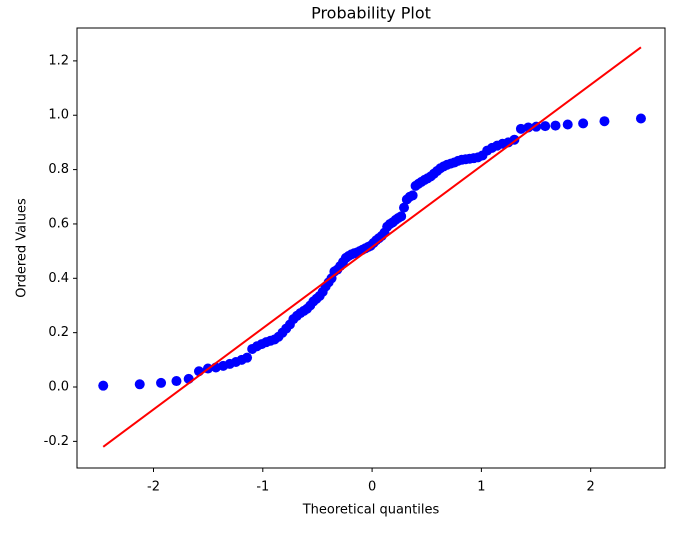 This screenshot has width=676, height=535. Describe the element at coordinates (58, 223) in the screenshot. I see `y-tick-label: 0.6` at that location.